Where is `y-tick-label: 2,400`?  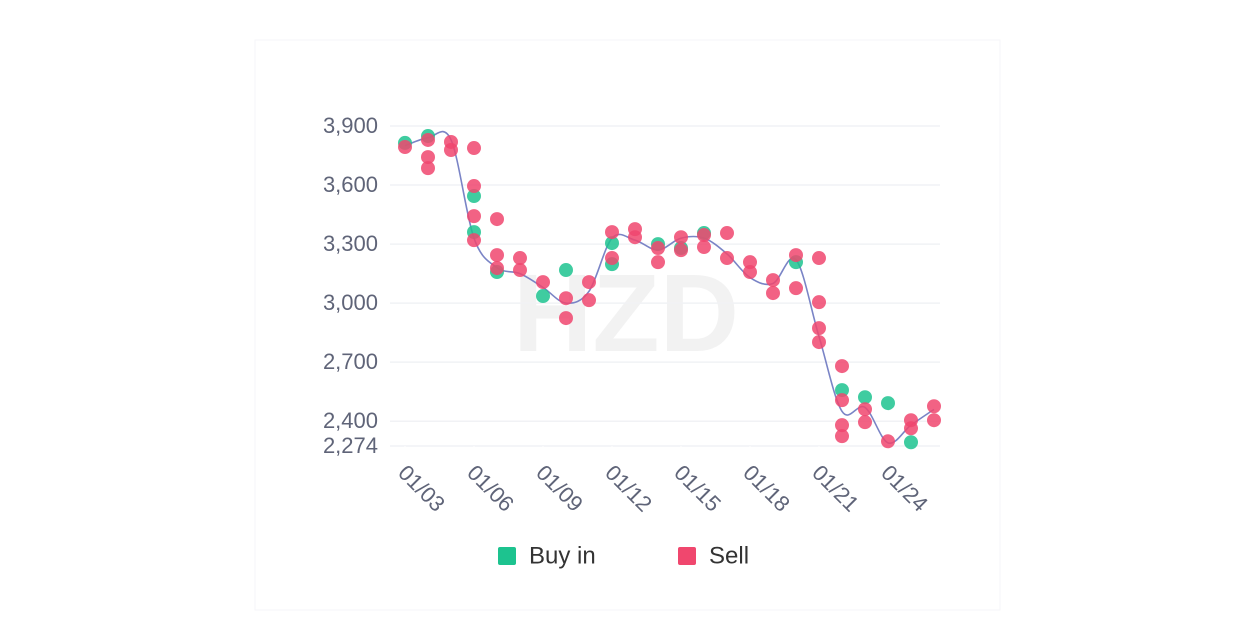
y-tick-label: 2,400 is located at coordinates (350, 420).